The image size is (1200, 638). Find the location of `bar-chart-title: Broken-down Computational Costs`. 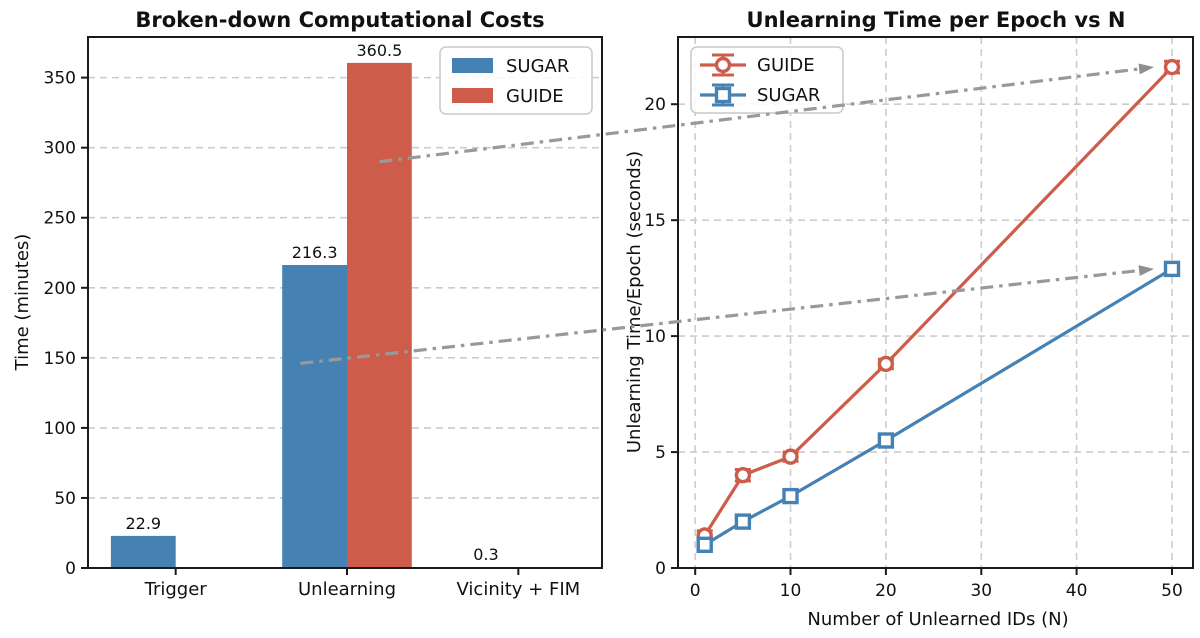

bar-chart-title: Broken-down Computational Costs is located at coordinates (339, 20).